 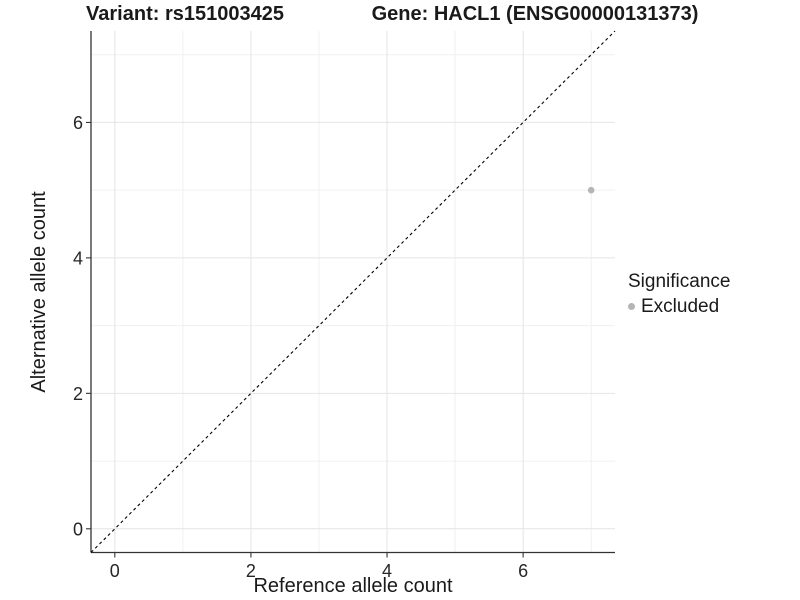 I want to click on y-tick-label: 4, so click(x=78, y=258).